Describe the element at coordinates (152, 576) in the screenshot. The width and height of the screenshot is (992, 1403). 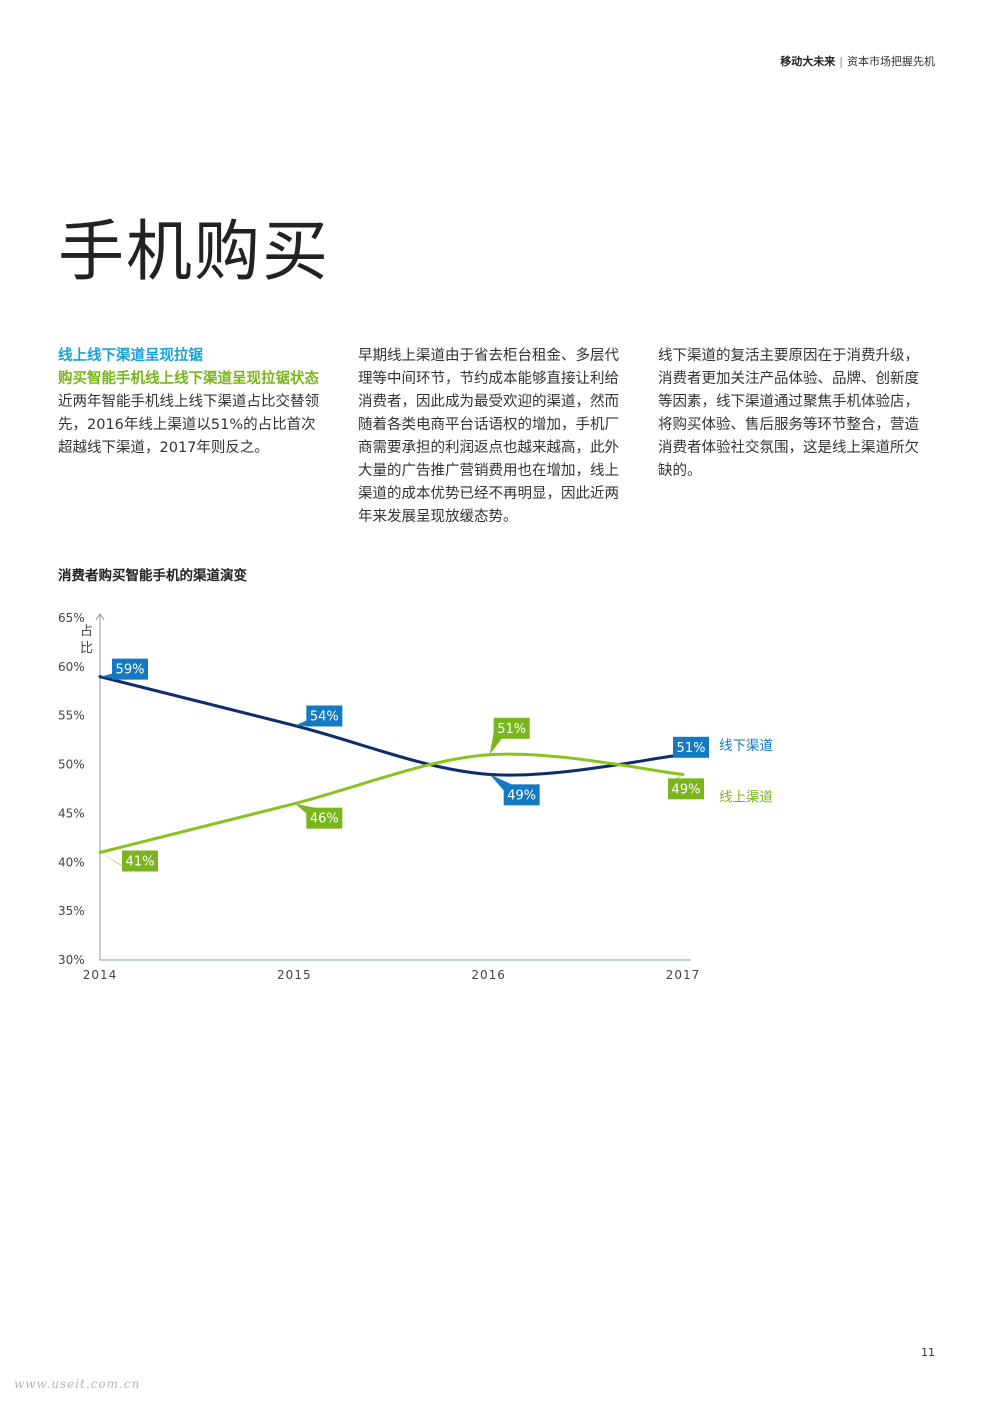
I see `chart-title: 消费者购买智能手机的渠道演变` at that location.